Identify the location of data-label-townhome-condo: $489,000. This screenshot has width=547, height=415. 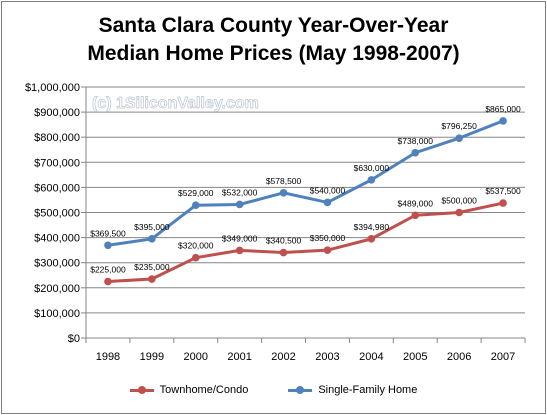
(416, 203).